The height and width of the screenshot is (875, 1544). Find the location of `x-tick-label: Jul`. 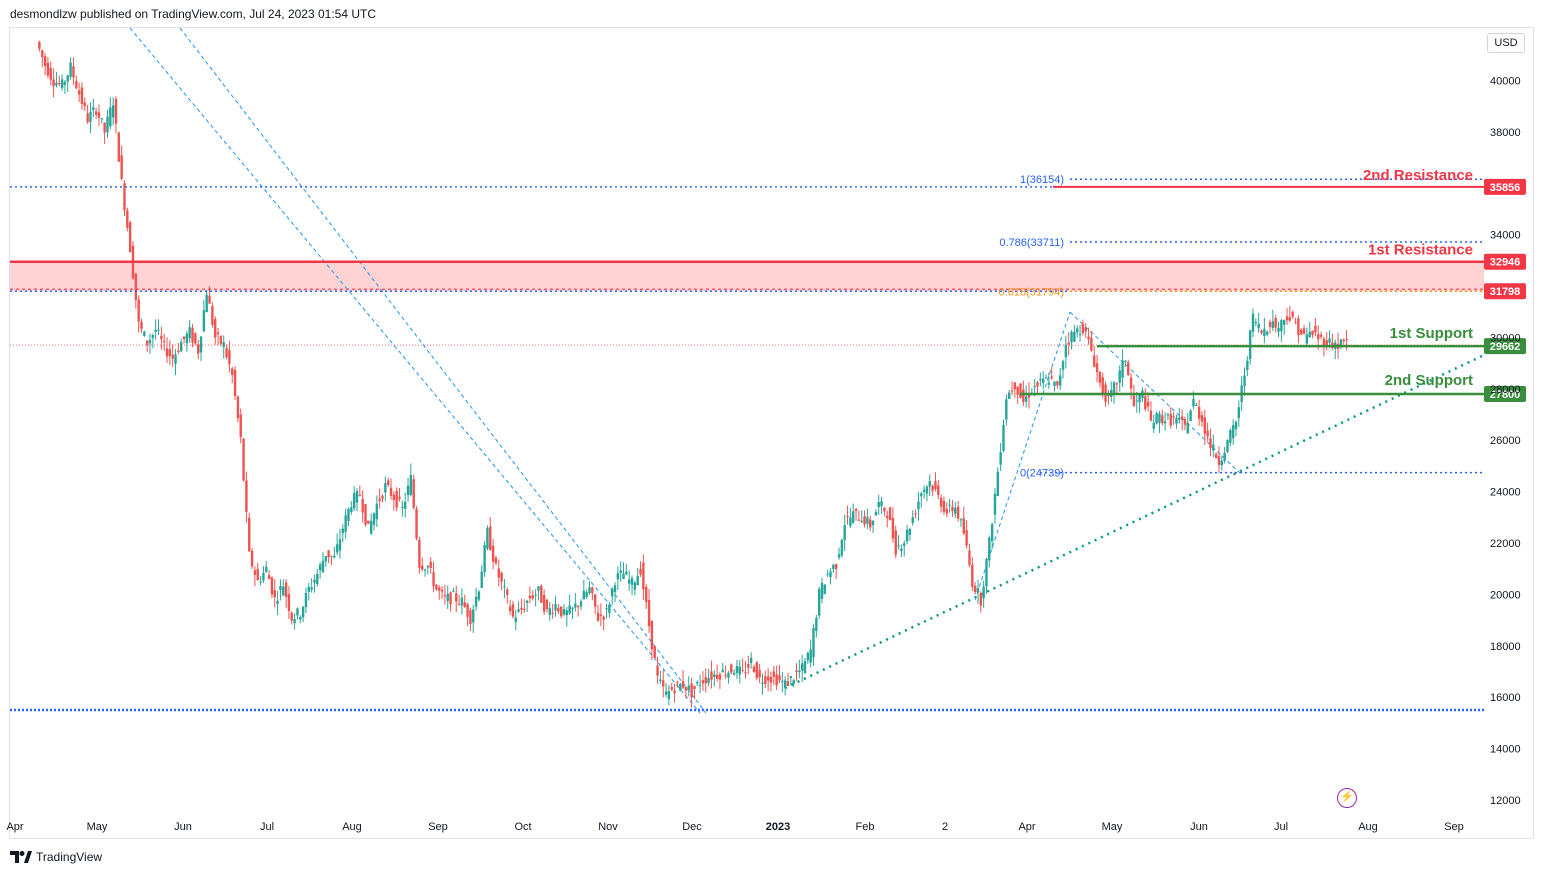

x-tick-label: Jul is located at coordinates (267, 827).